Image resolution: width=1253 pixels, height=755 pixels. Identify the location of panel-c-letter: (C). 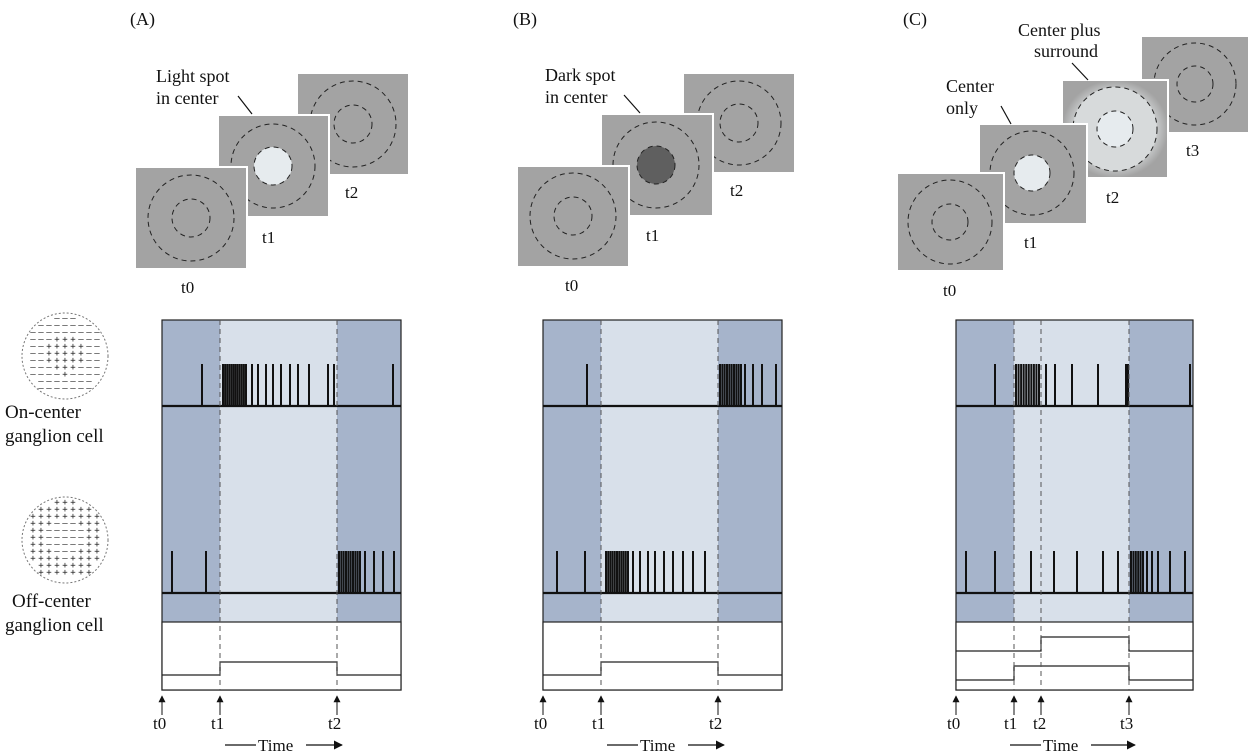
(915, 19).